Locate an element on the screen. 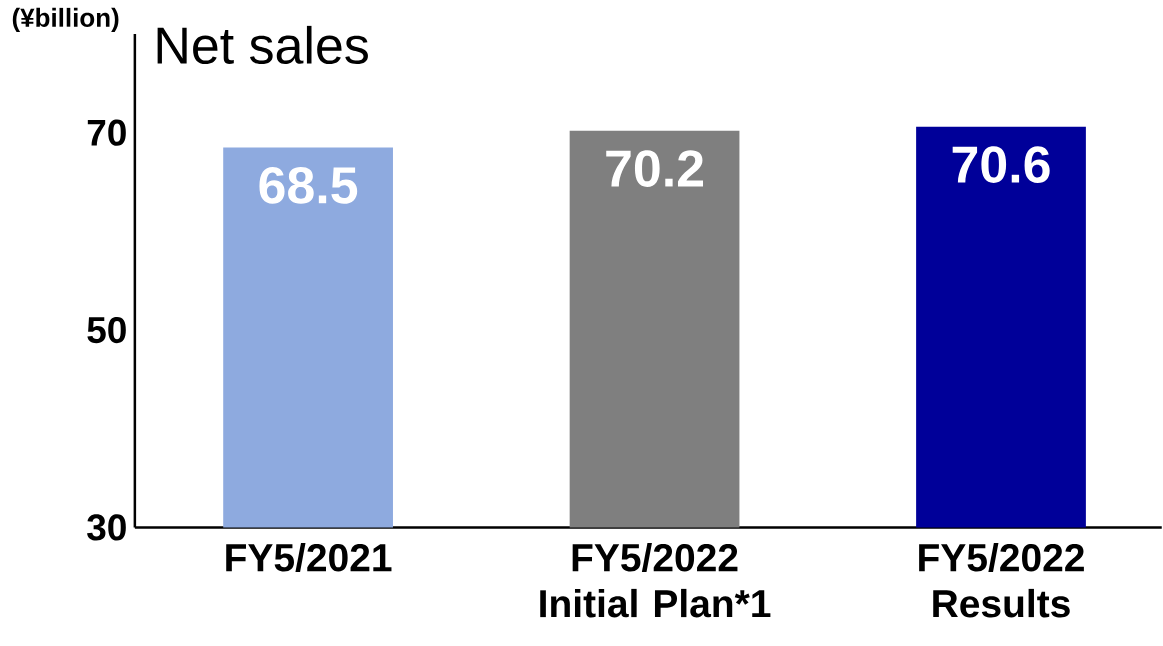 This screenshot has height=646, width=1163. y-tick-label: 30 is located at coordinates (106, 527).